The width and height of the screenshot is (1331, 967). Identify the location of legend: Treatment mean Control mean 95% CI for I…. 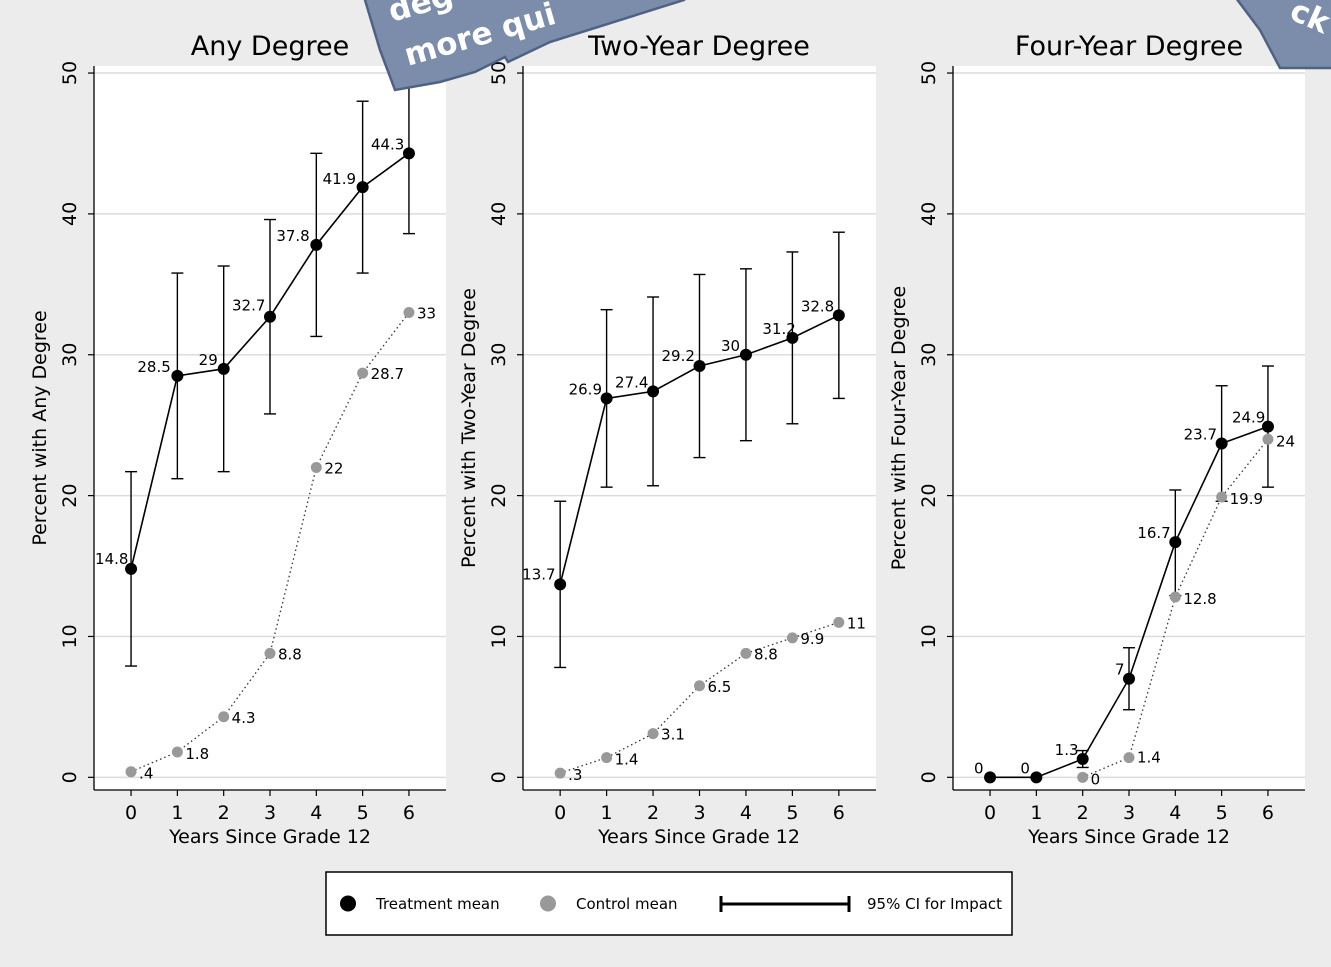
(669, 903).